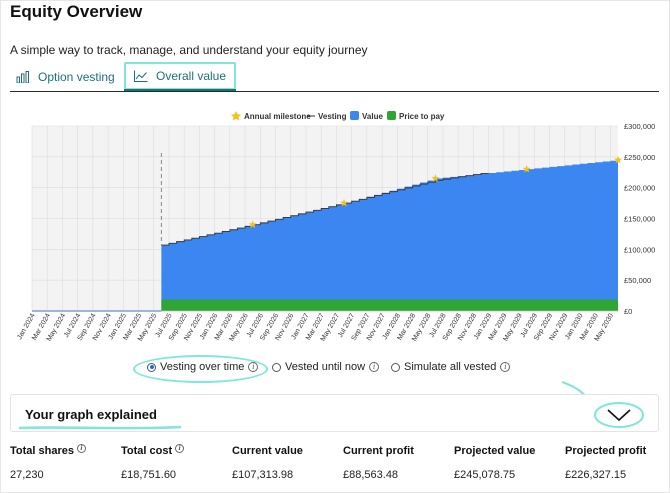 Image resolution: width=670 pixels, height=493 pixels. I want to click on line-chart-icon, so click(141, 76).